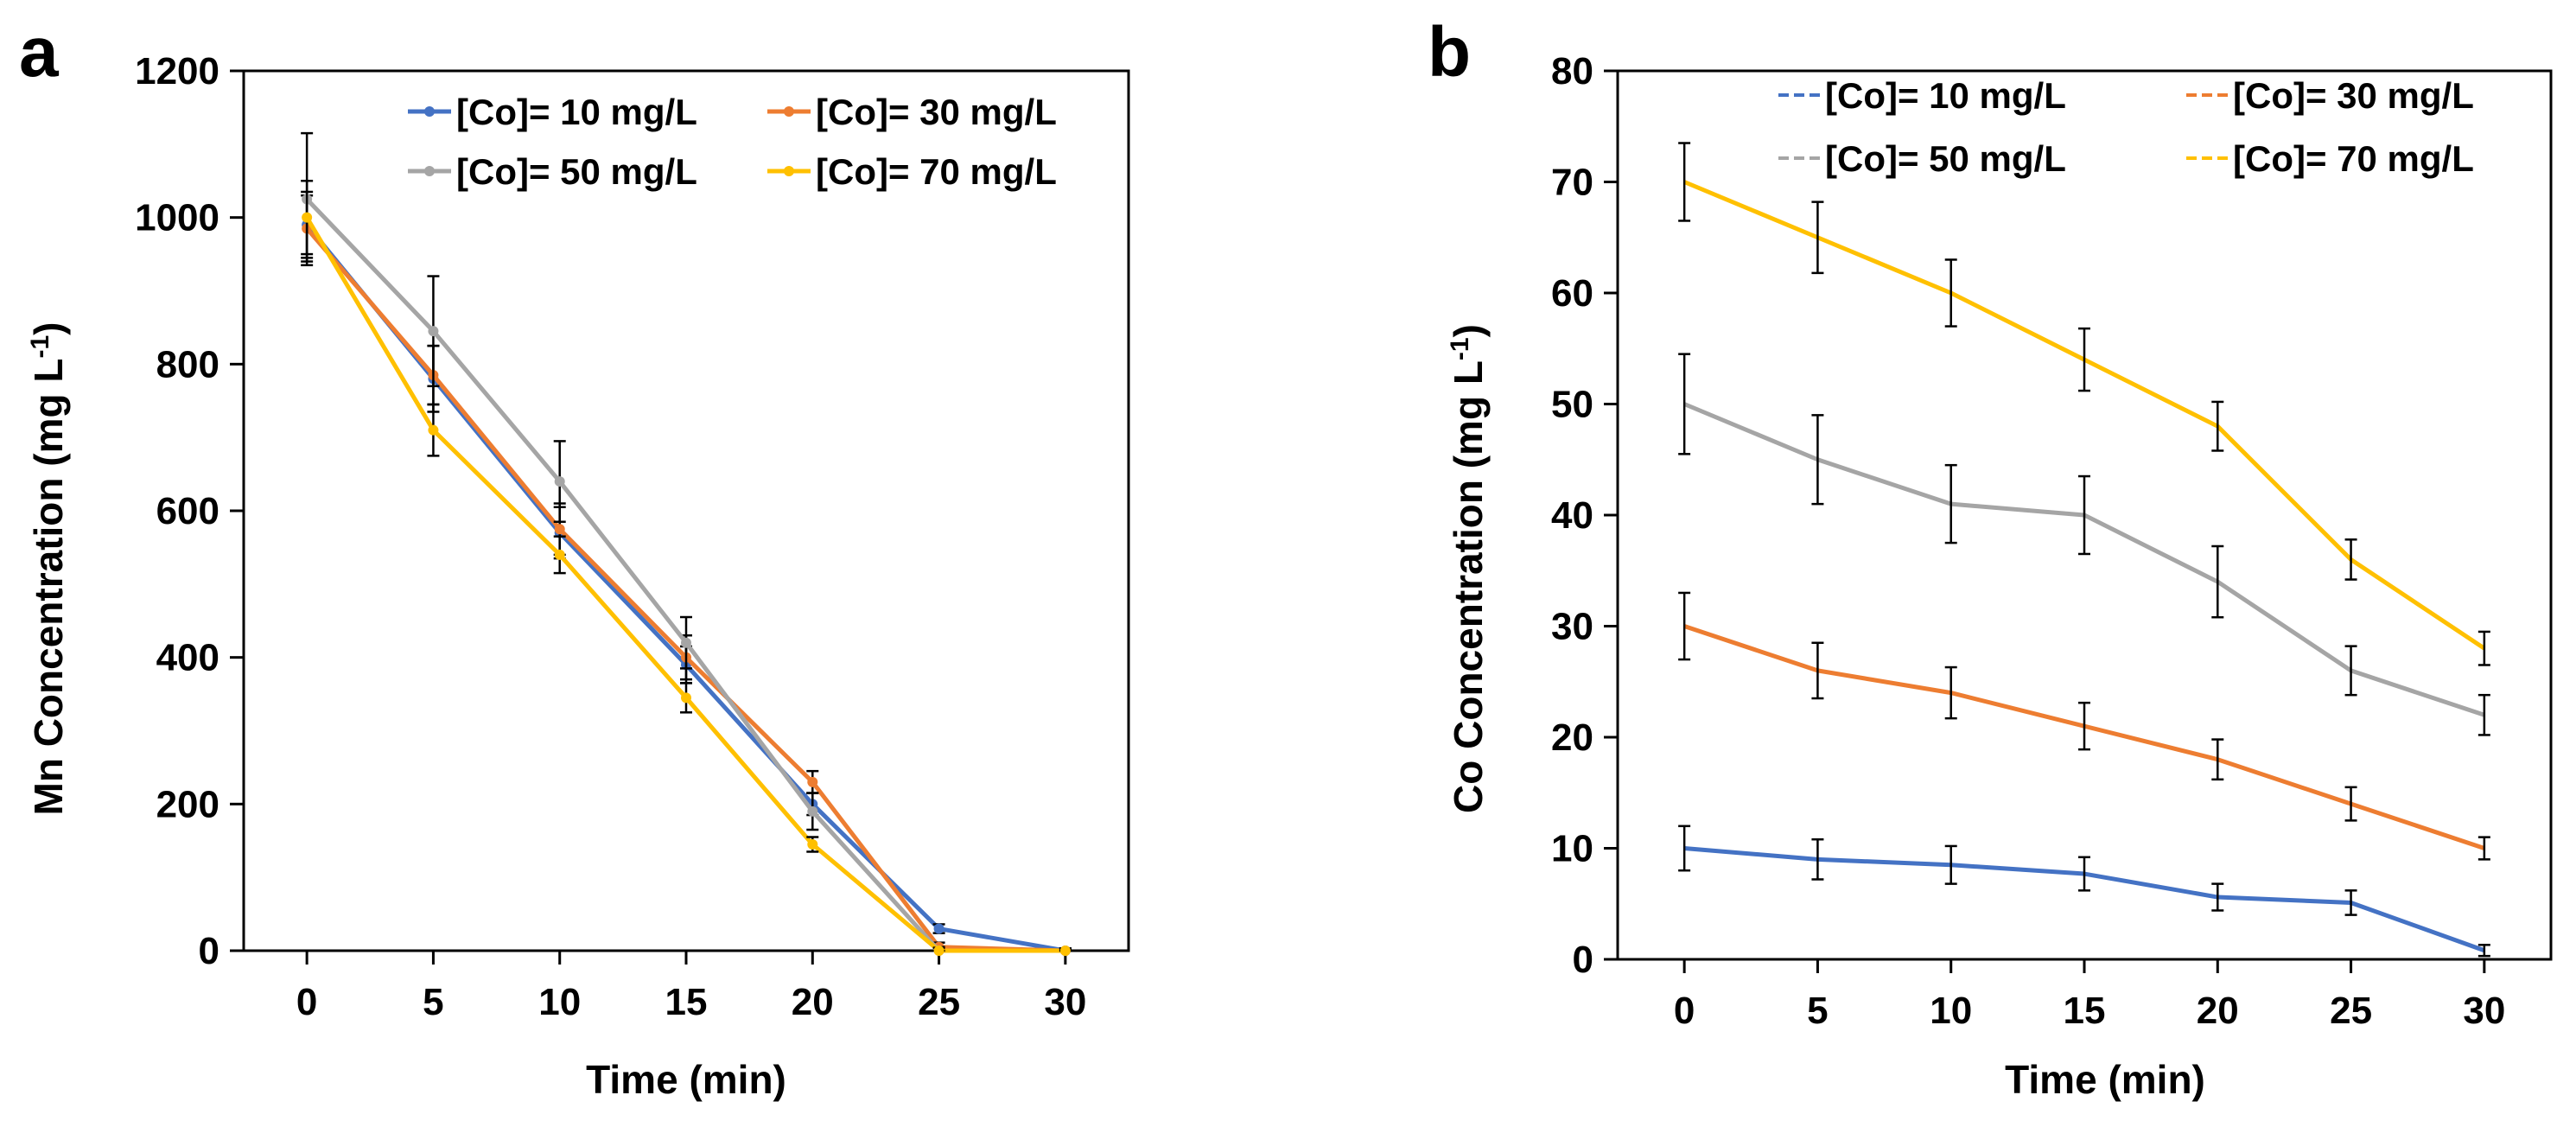  I want to click on legend-item-b-3: [Co]= 50 mg/L, so click(1922, 158).